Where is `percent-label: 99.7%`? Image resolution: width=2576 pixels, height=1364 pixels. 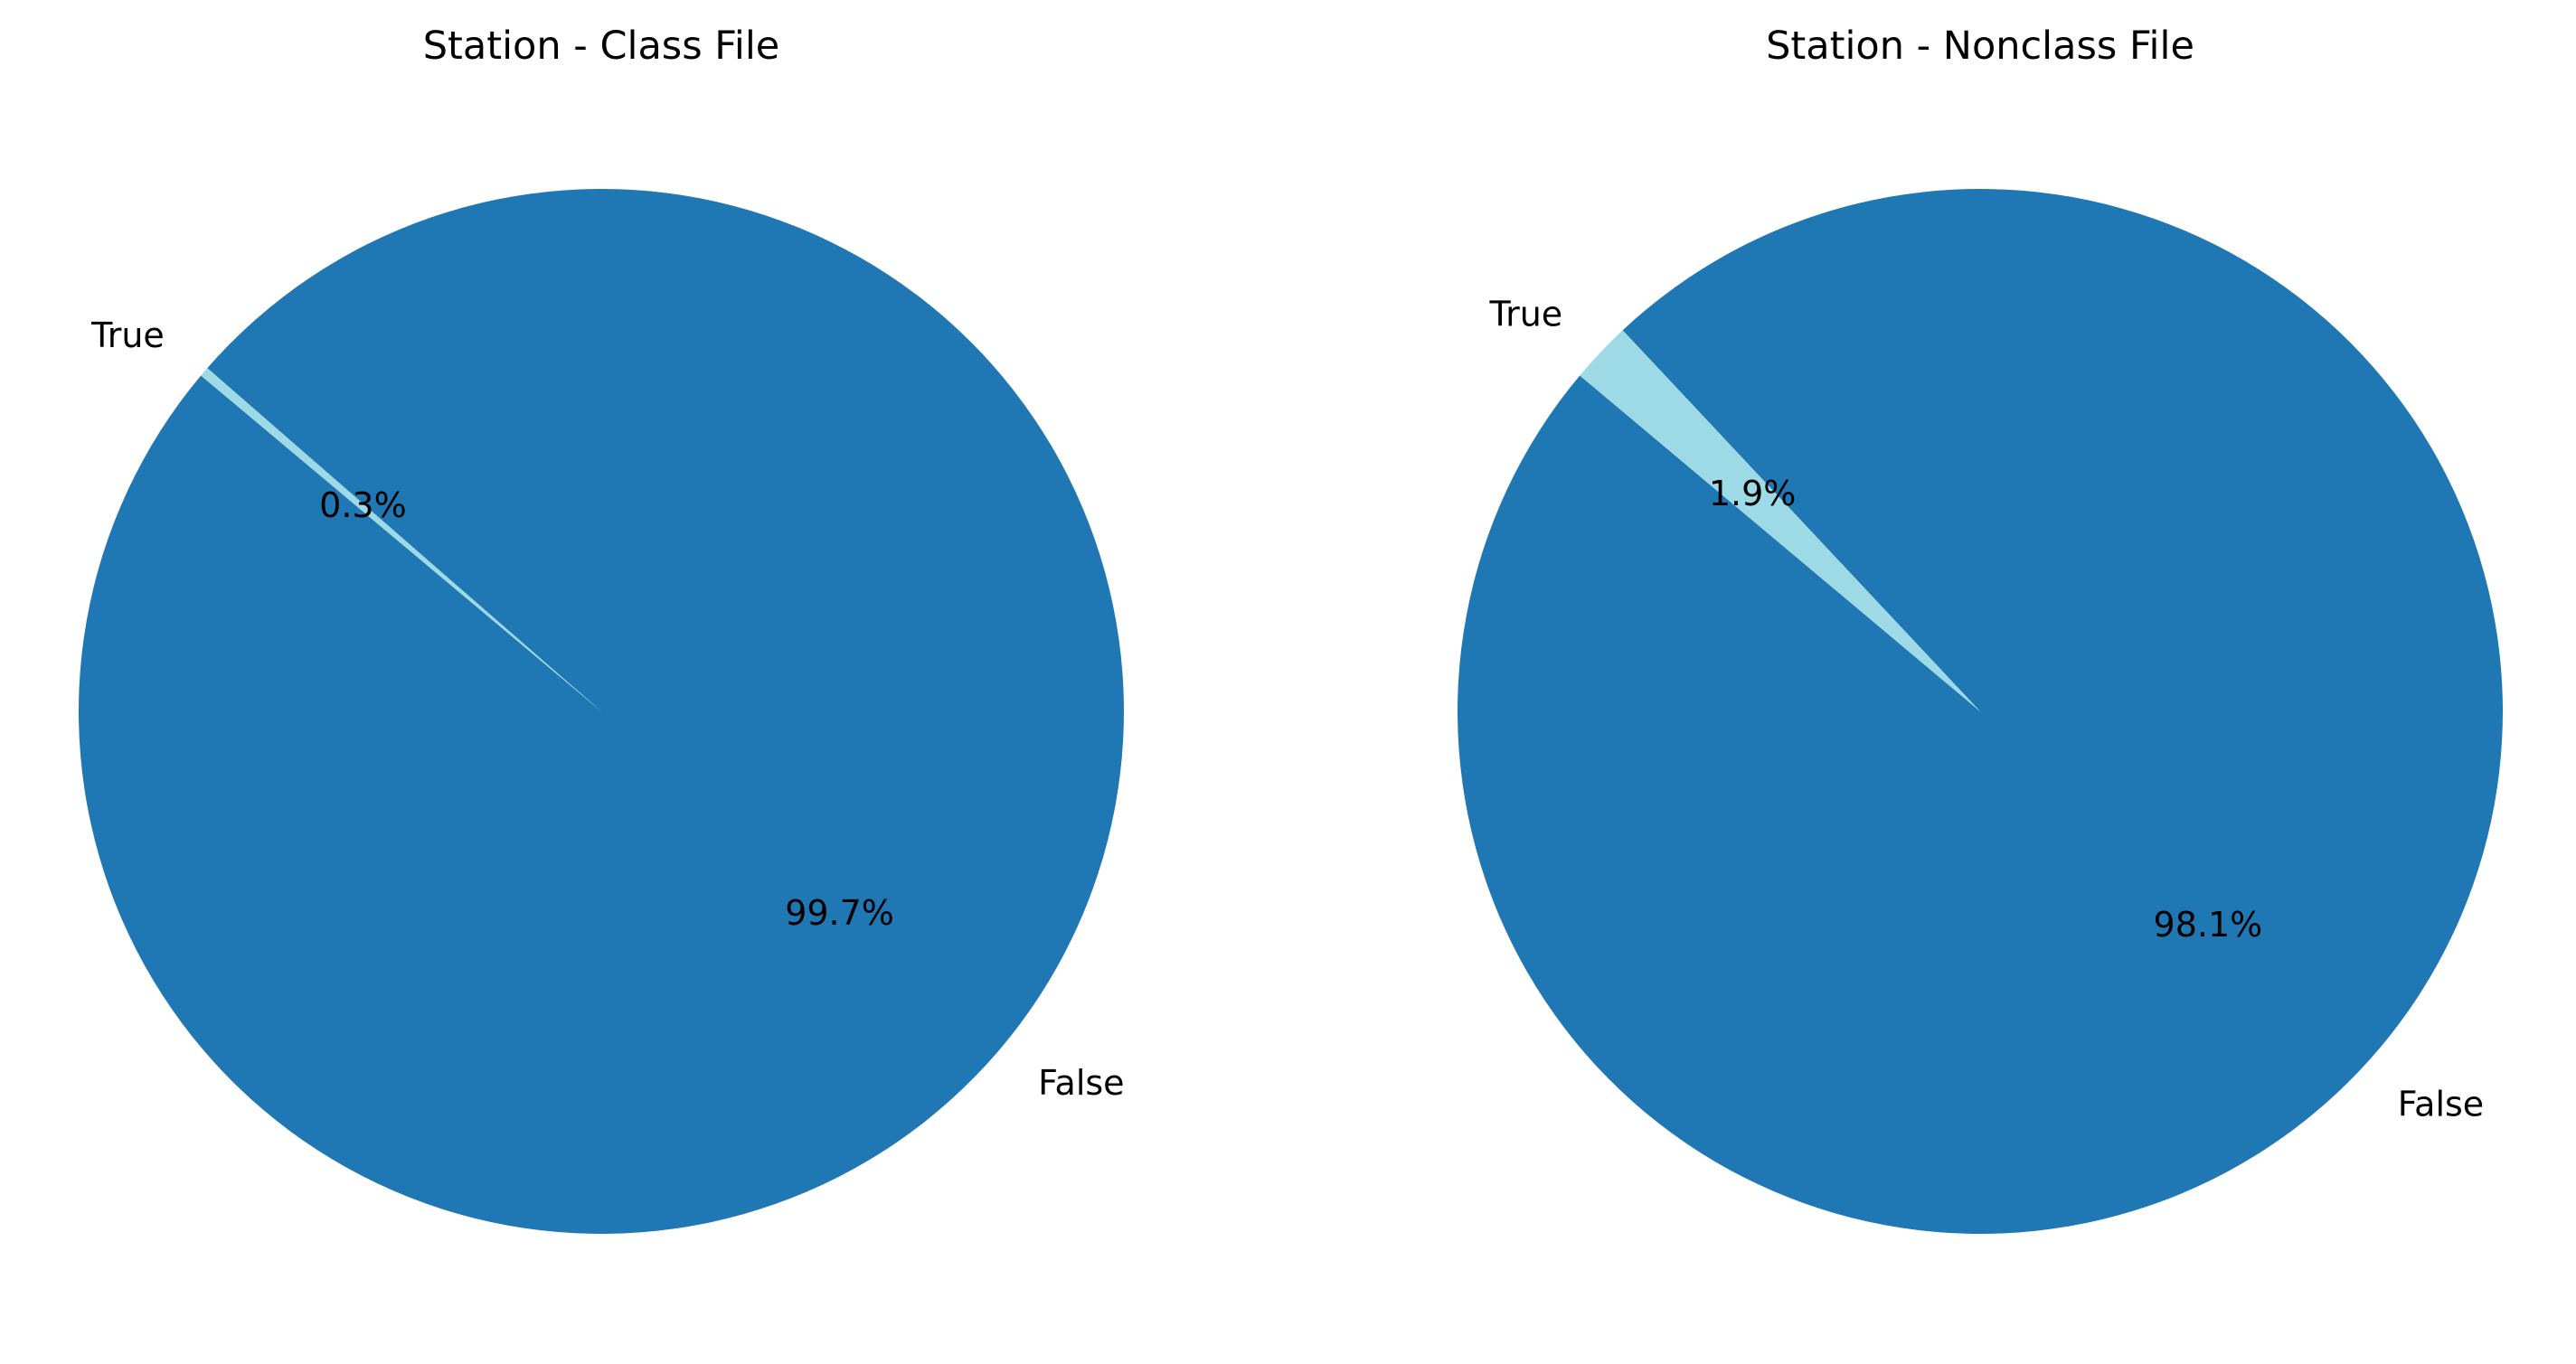
percent-label: 99.7% is located at coordinates (839, 913).